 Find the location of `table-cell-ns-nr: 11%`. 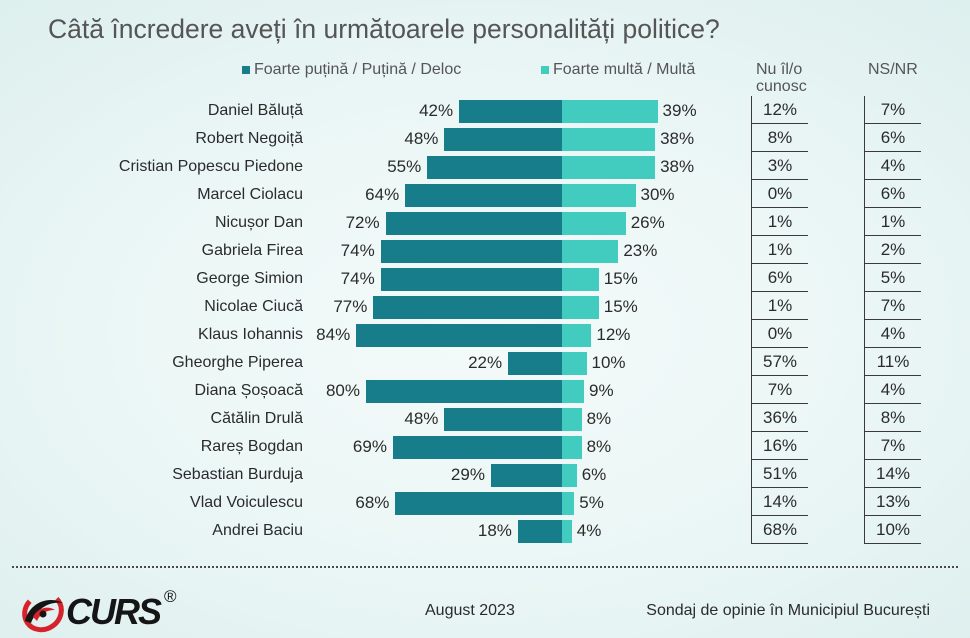

table-cell-ns-nr: 11% is located at coordinates (892, 362).